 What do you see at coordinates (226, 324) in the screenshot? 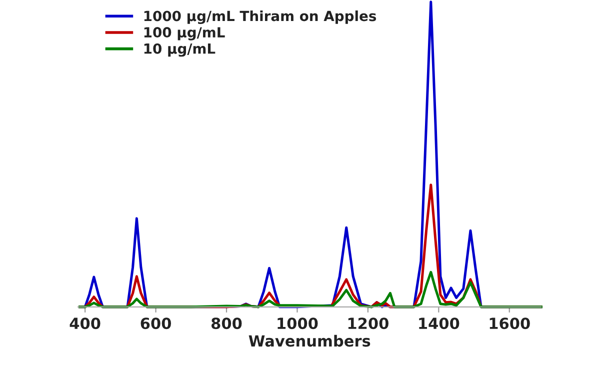
I see `x-tick-label: 800` at bounding box center [226, 324].